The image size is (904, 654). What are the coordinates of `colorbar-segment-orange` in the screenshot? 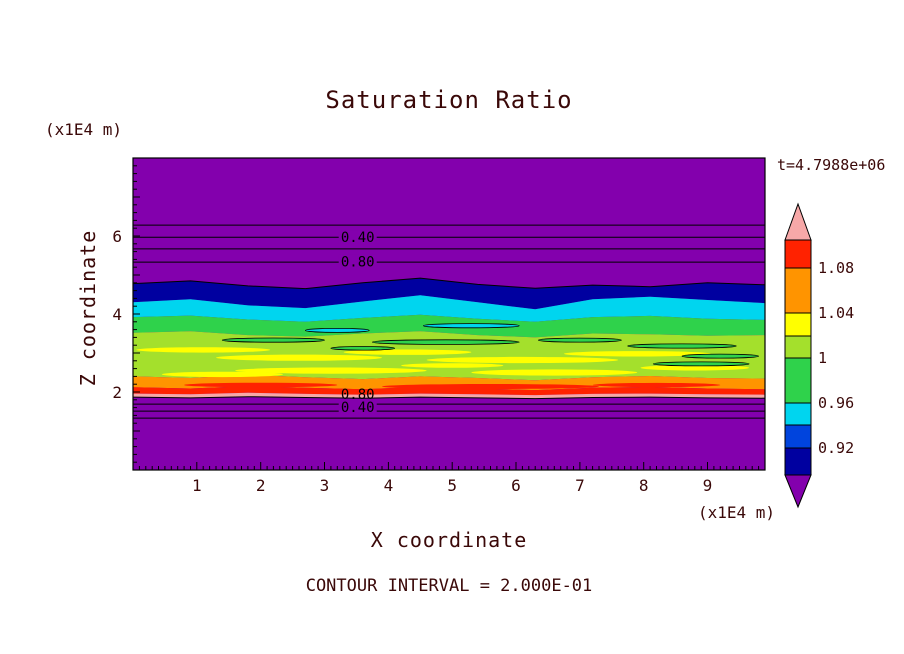 It's located at (798, 290).